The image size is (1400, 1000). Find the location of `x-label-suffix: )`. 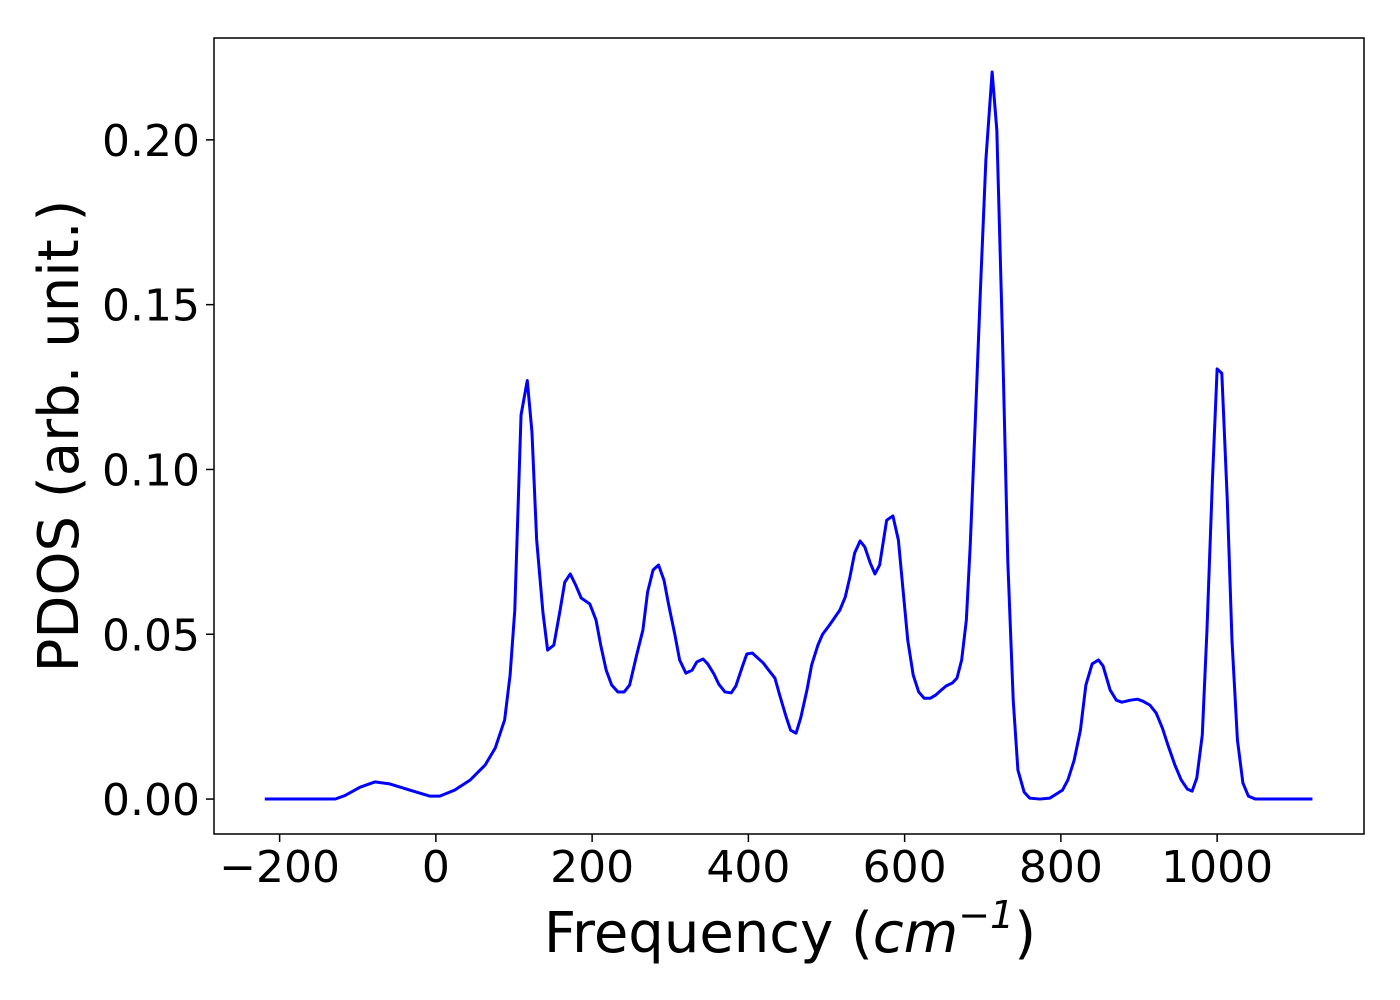

x-label-suffix: ) is located at coordinates (1025, 933).